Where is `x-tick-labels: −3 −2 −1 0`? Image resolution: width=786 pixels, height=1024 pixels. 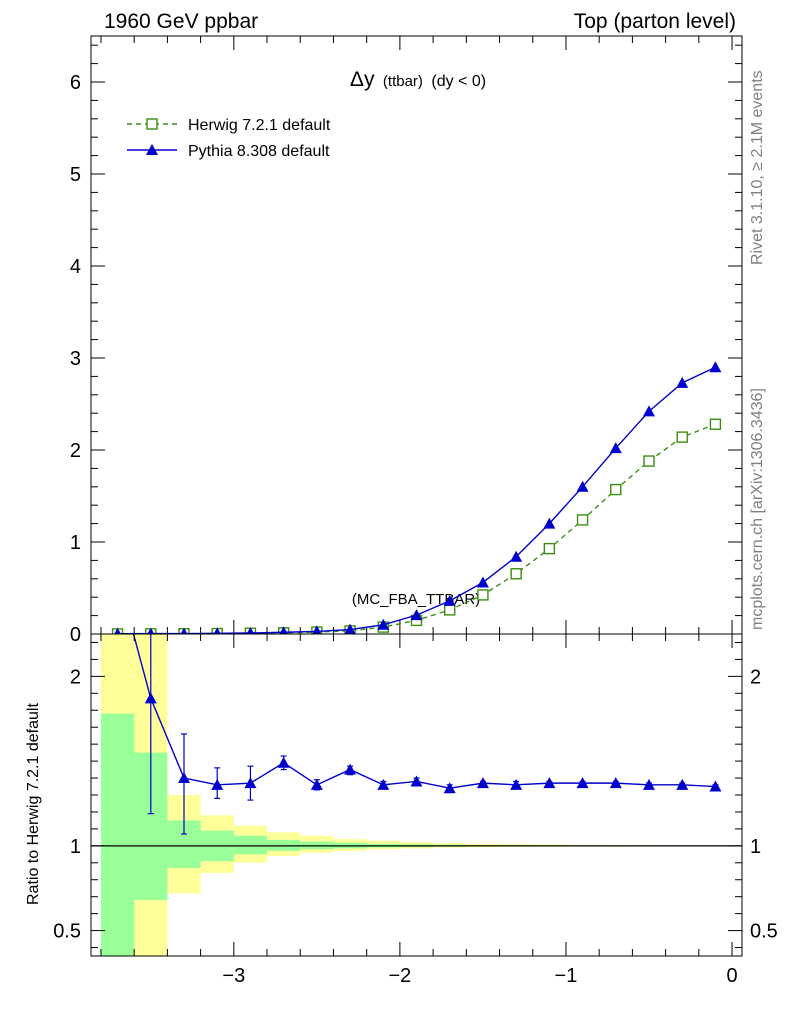
x-tick-labels: −3 −2 −1 0 is located at coordinates (479, 976).